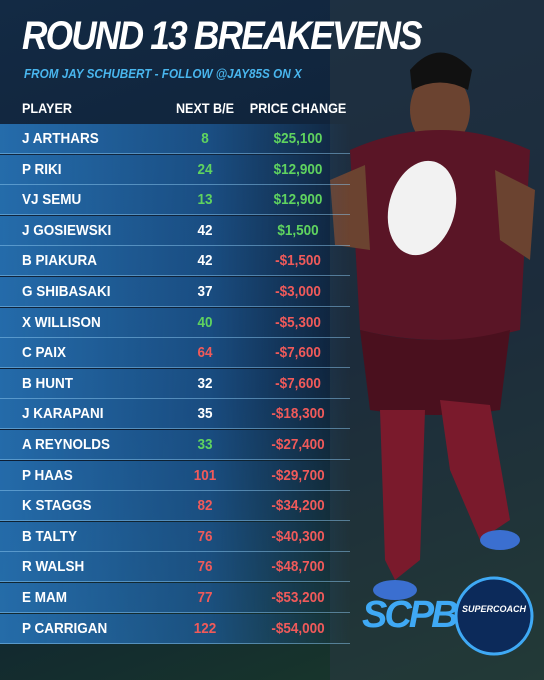 Image resolution: width=544 pixels, height=680 pixels. I want to click on player-name: K STAGGS, so click(57, 506).